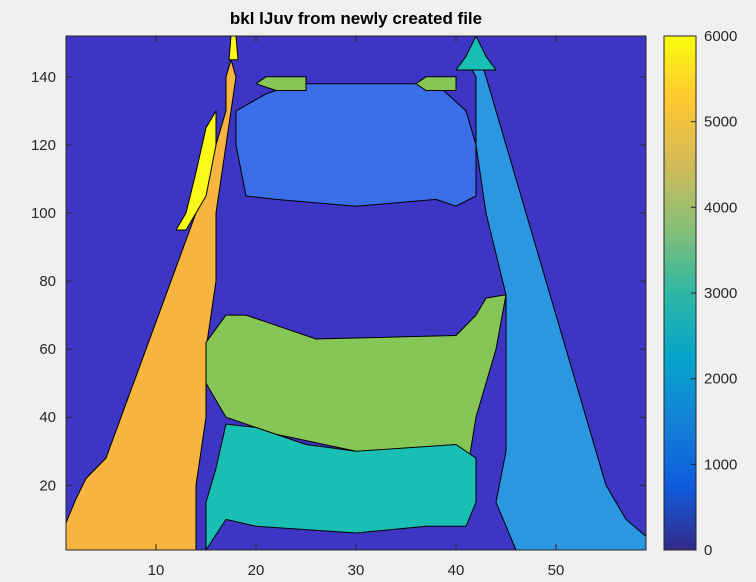 This screenshot has height=582, width=756. What do you see at coordinates (356, 145) in the screenshot?
I see `contour-region-center-blue-upper` at bounding box center [356, 145].